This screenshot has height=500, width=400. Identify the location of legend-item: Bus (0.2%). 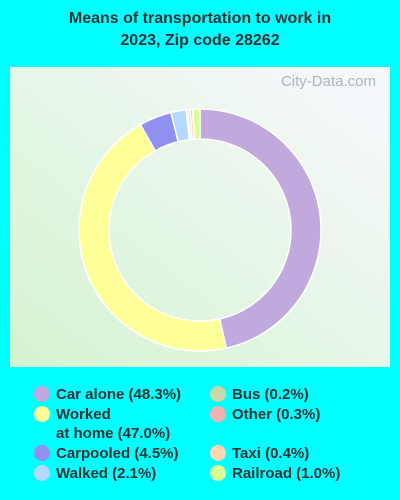
(295, 394).